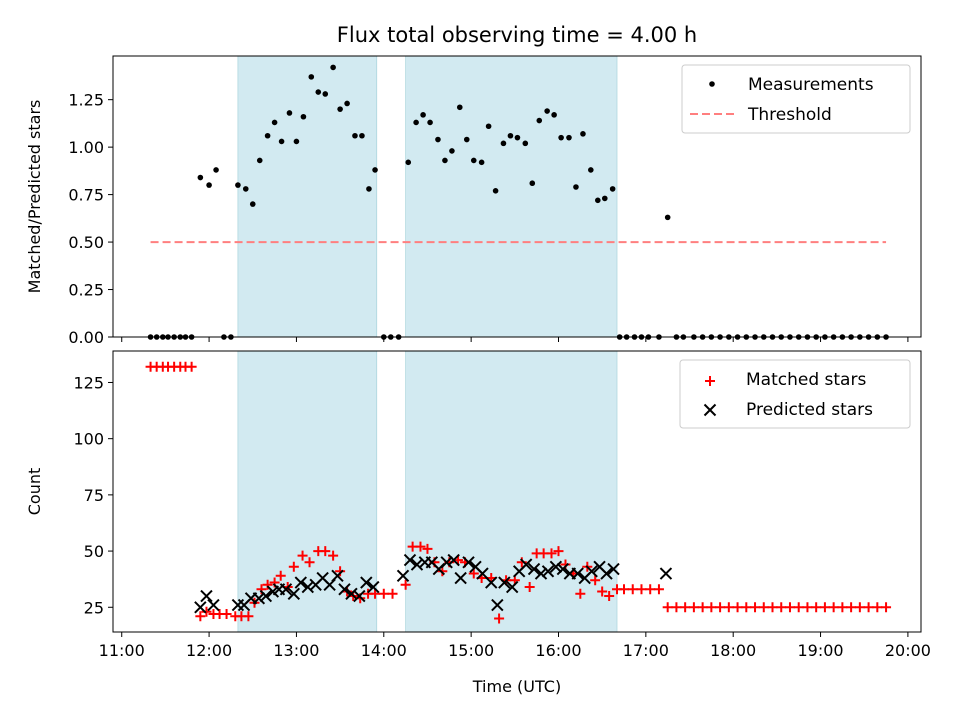 This screenshot has height=720, width=960. I want to click on top-legend: Measurements Threshold, so click(796, 99).